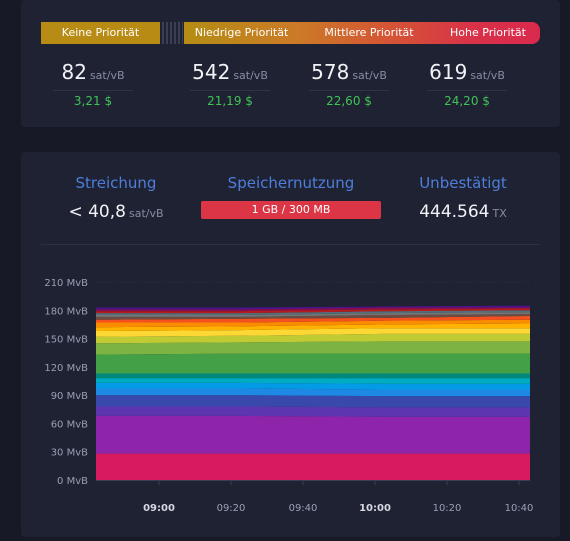 The image size is (570, 541). What do you see at coordinates (69, 453) in the screenshot?
I see `y-tick-label: 30 MvB` at bounding box center [69, 453].